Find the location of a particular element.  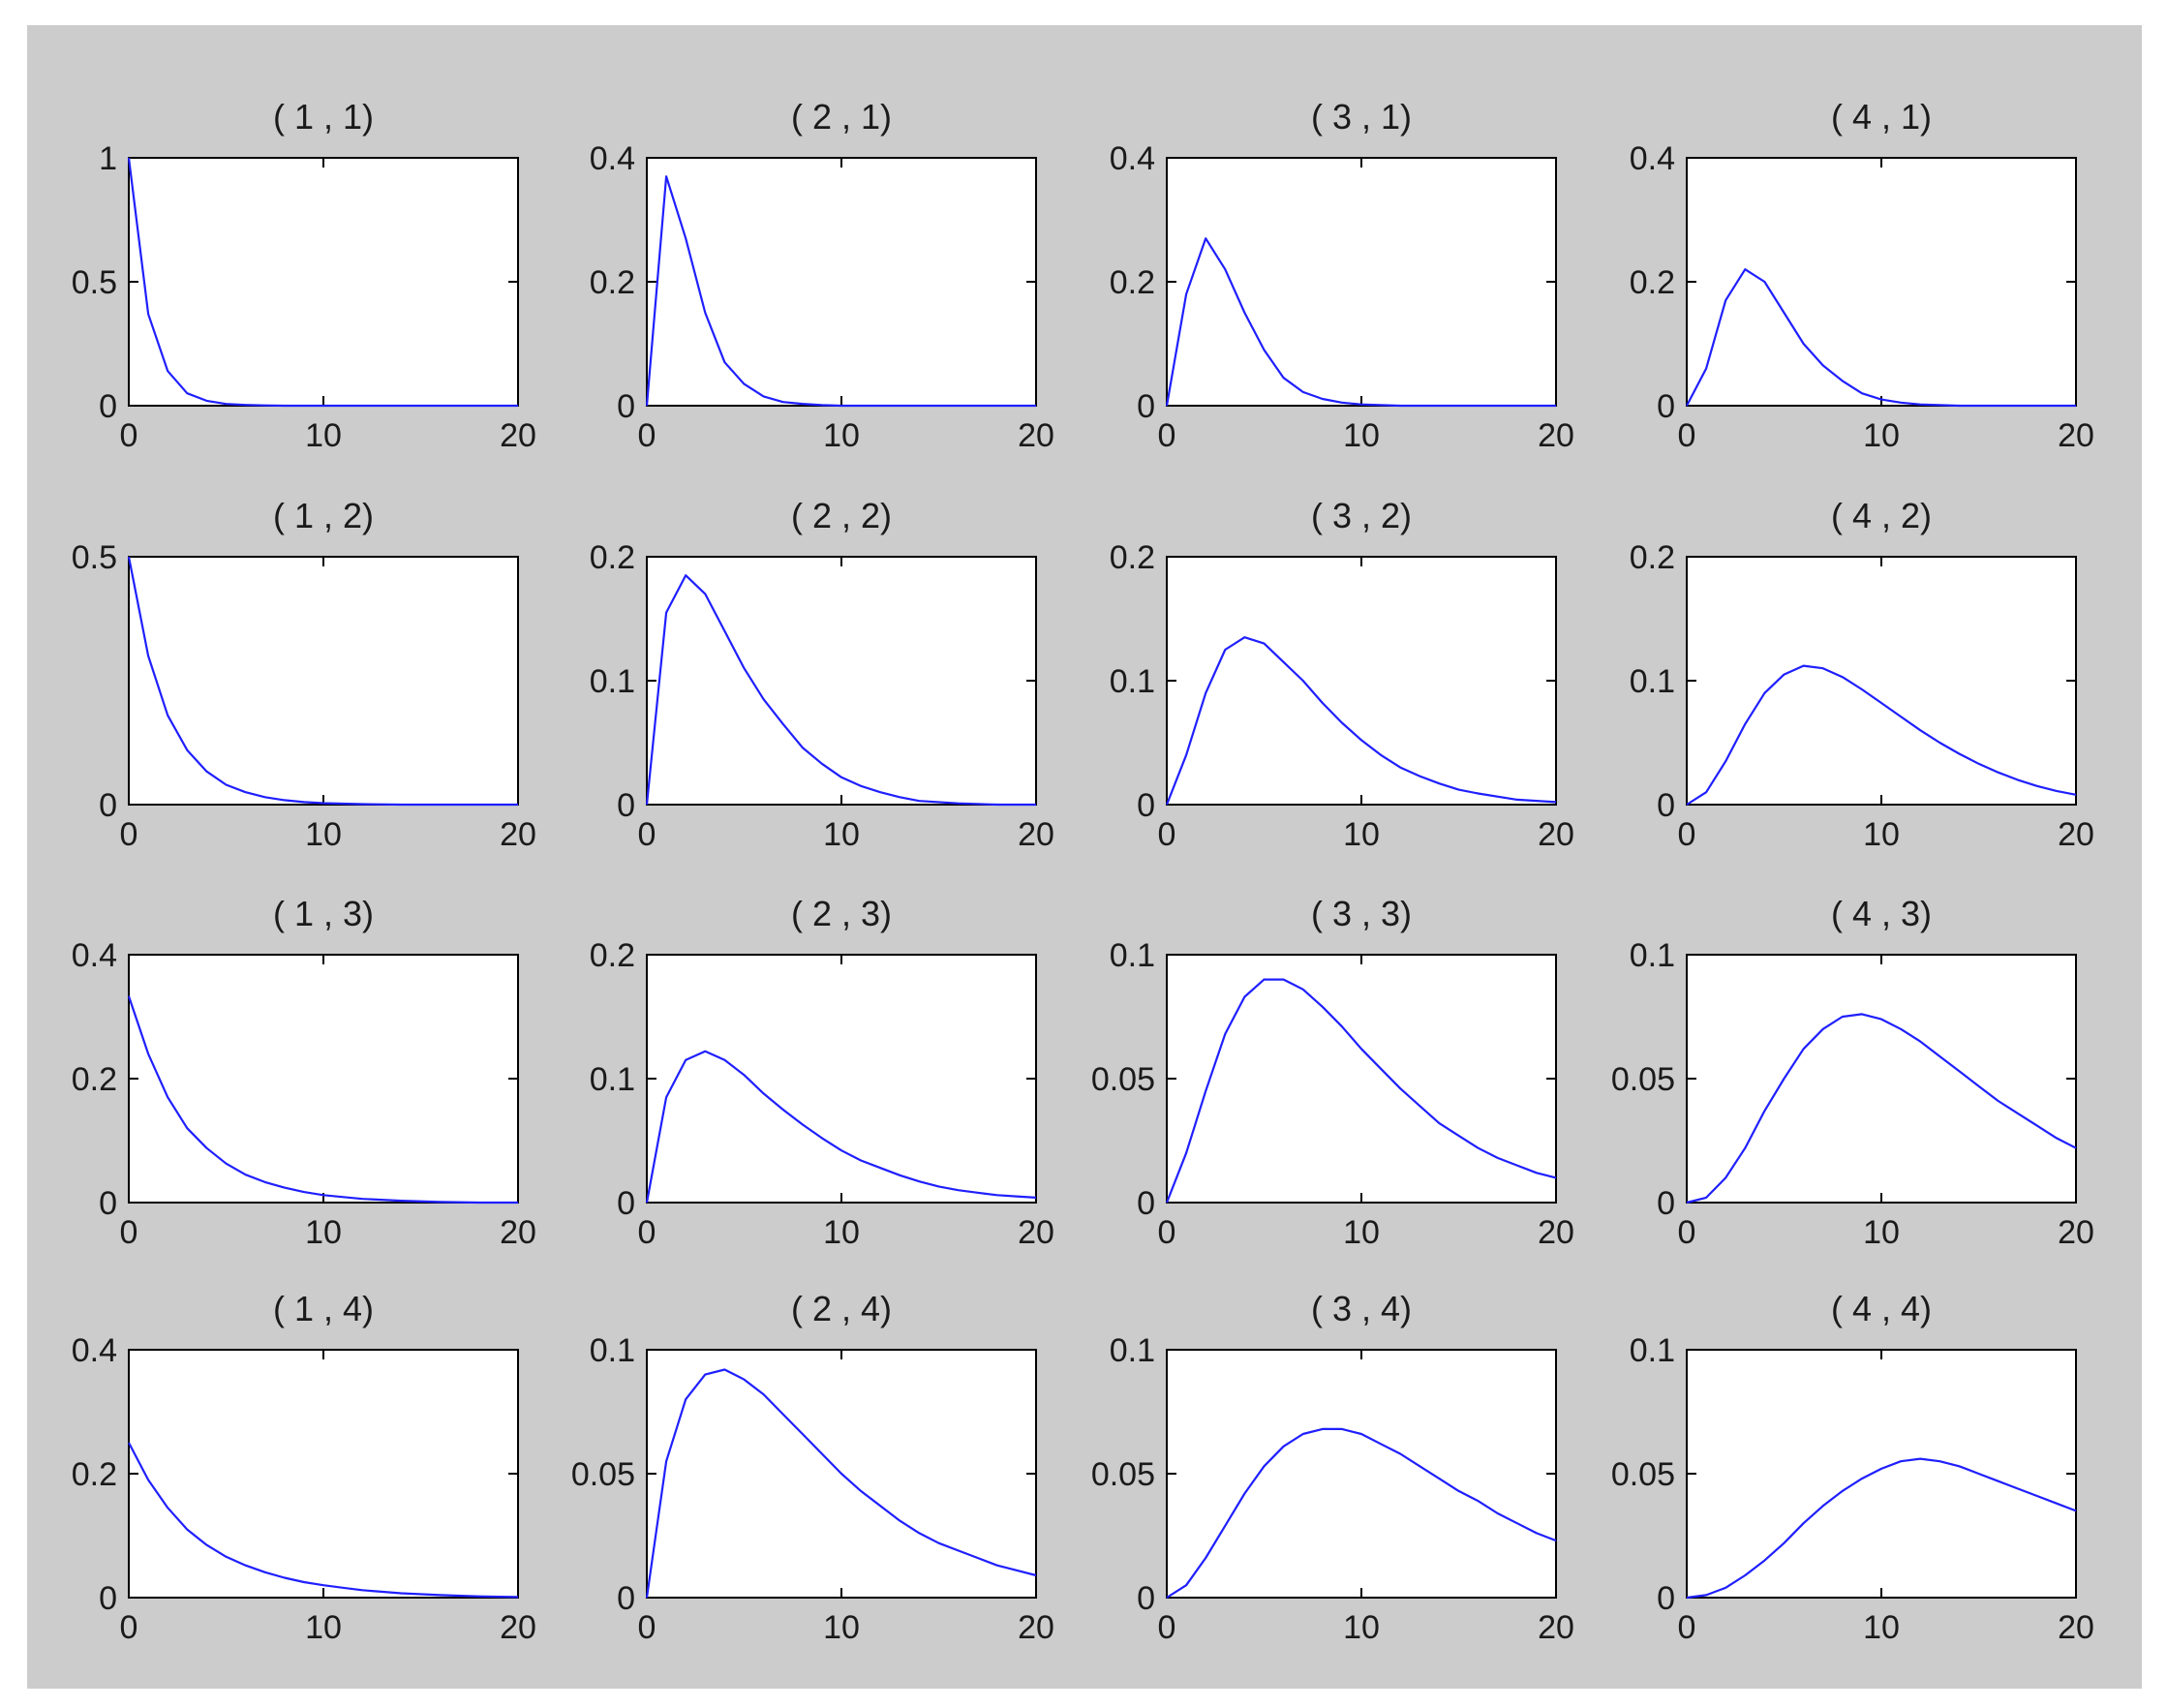

subplot-3-1: ( 3 , 1) 0 10 20 0 0.2 0.4 is located at coordinates (1342, 275).